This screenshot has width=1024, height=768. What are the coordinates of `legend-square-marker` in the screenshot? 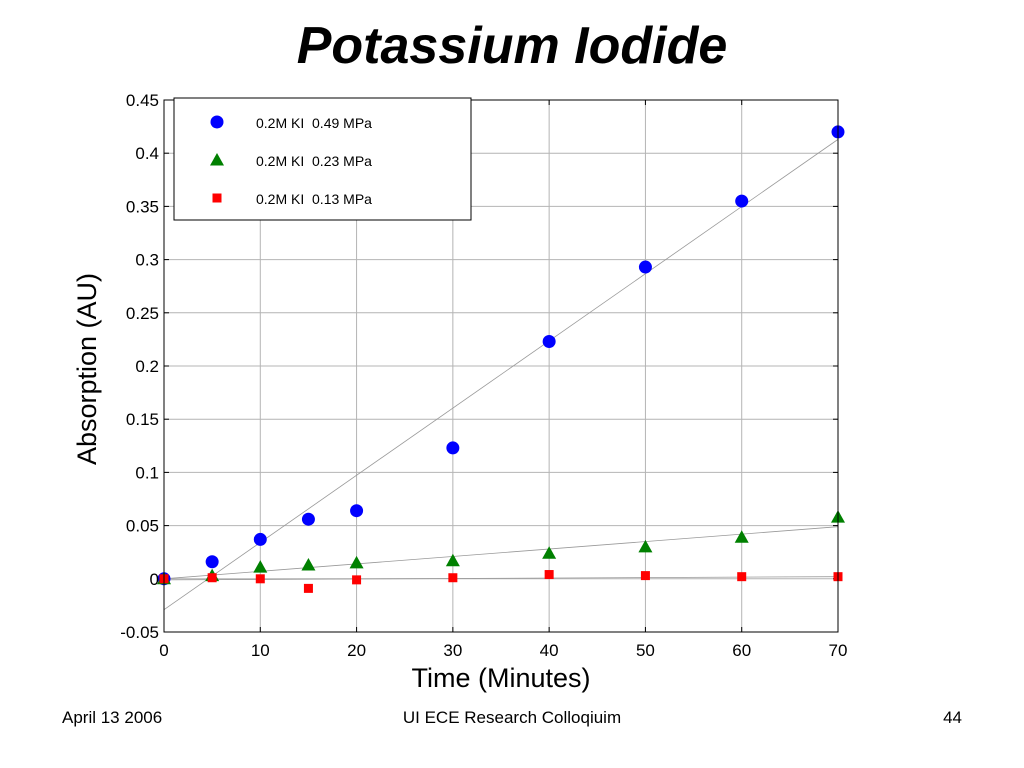 It's located at (217, 198).